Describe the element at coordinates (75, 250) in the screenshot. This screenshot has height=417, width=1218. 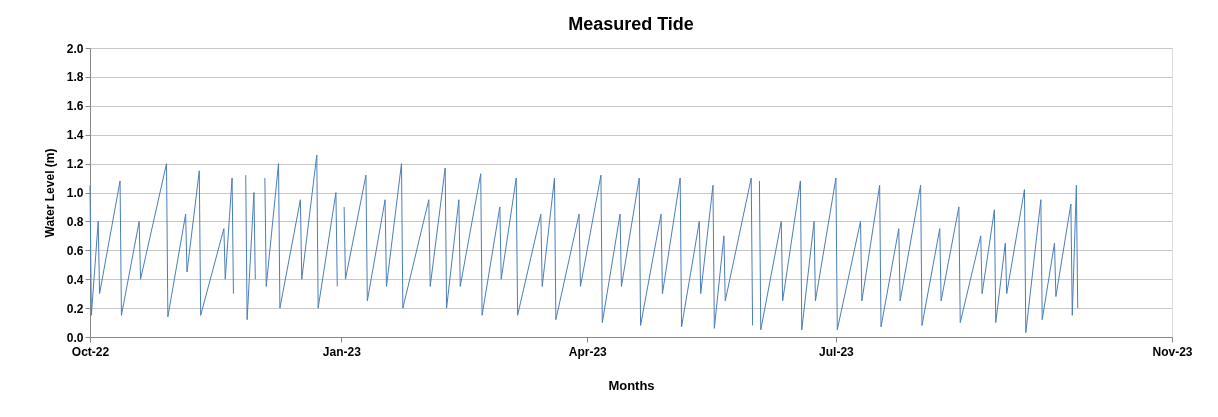
I see `y-tick-label: 0.6` at that location.